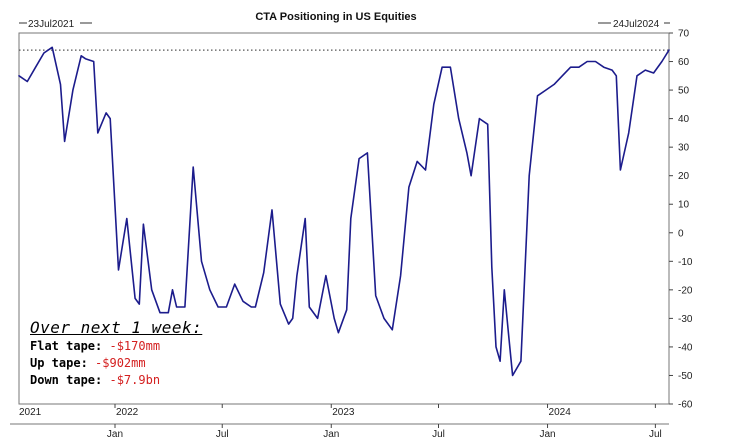 This screenshot has height=442, width=732. Describe the element at coordinates (685, 405) in the screenshot. I see `y-tick-label: -60` at that location.